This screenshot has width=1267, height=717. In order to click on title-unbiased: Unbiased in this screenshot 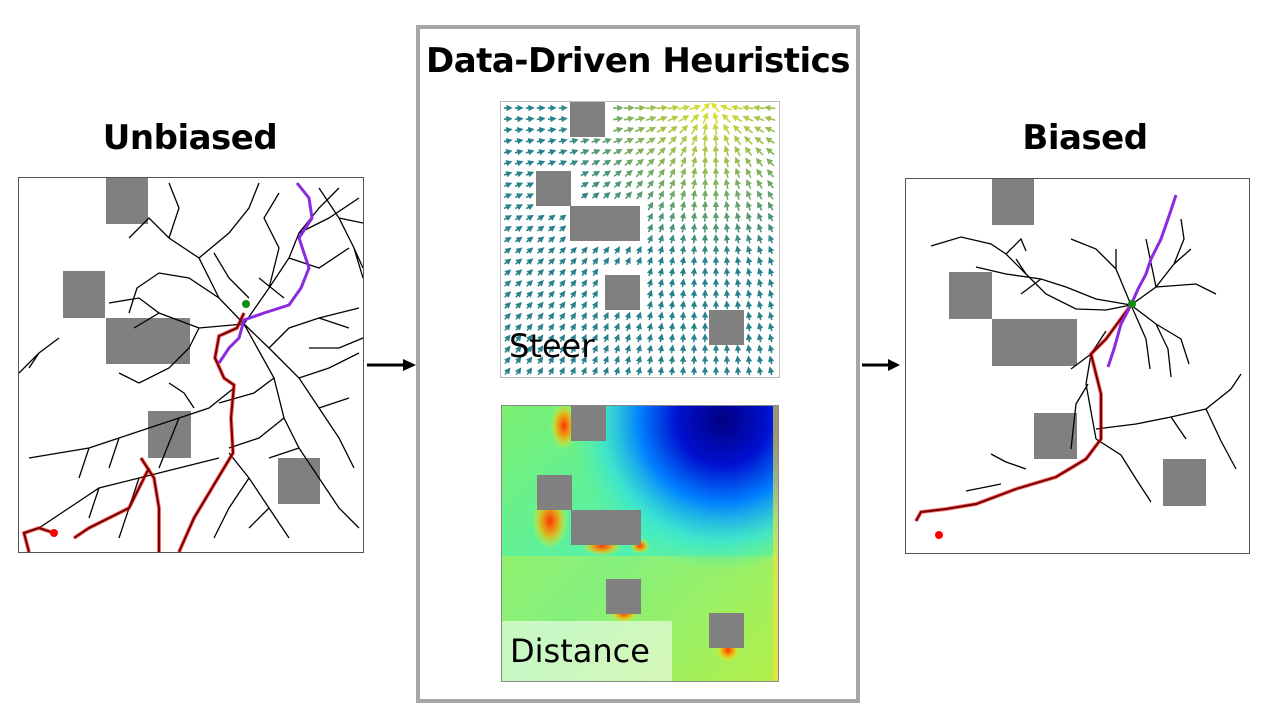, I will do `click(190, 138)`.